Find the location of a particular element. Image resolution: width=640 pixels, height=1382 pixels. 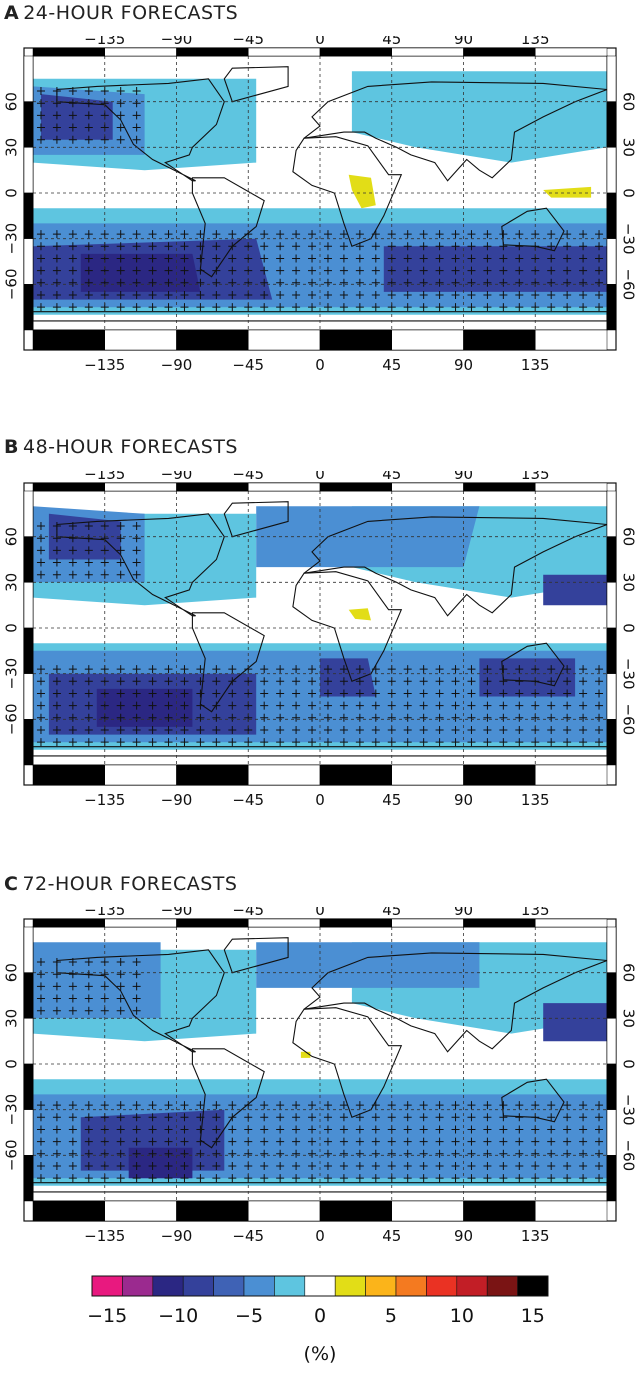

lon-tick-bottom: 45 is located at coordinates (391, 800).